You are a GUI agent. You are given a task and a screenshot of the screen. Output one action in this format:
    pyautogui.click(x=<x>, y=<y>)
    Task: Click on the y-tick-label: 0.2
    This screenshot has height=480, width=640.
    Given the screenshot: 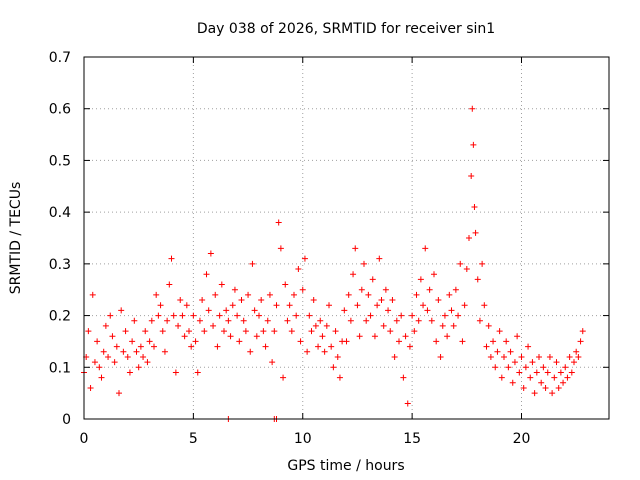 What is the action you would take?
    pyautogui.click(x=60, y=317)
    